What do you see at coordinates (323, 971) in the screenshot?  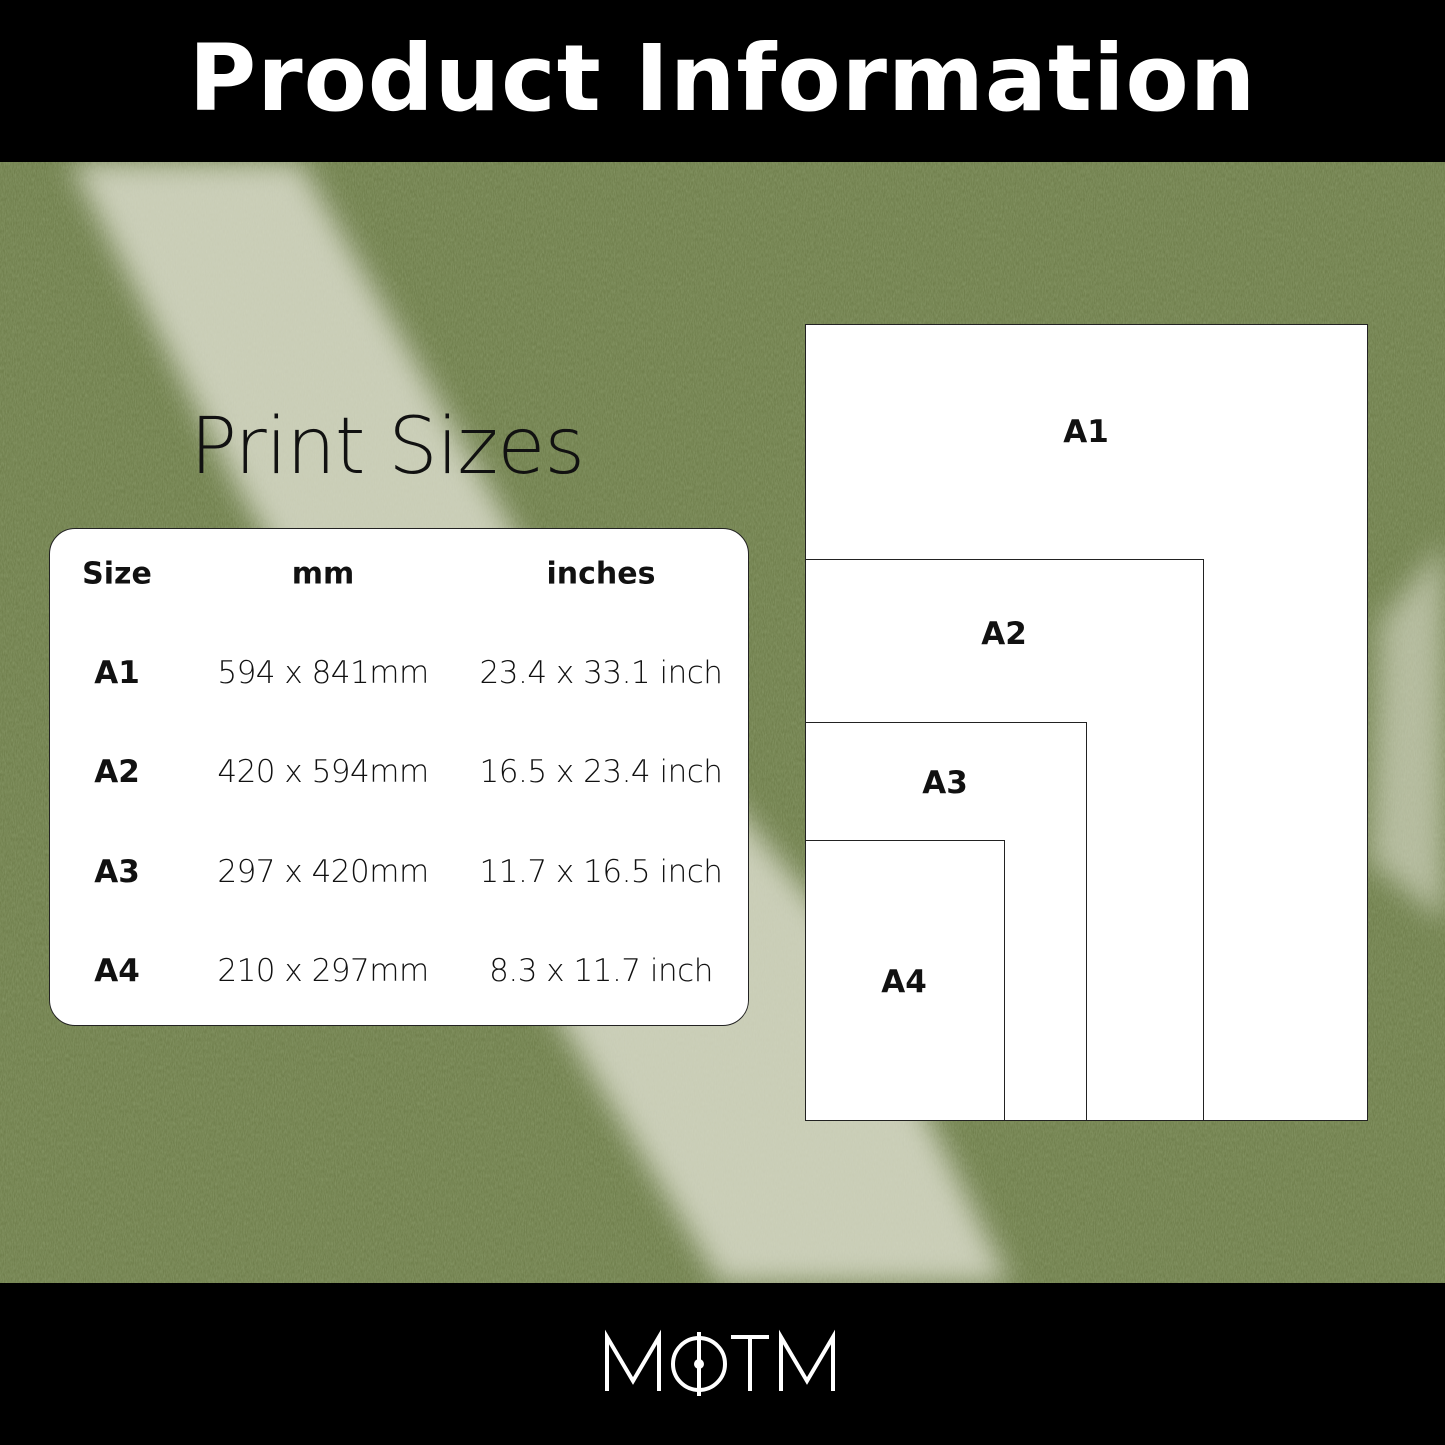 I see `row-mm: 210 x 297mm` at bounding box center [323, 971].